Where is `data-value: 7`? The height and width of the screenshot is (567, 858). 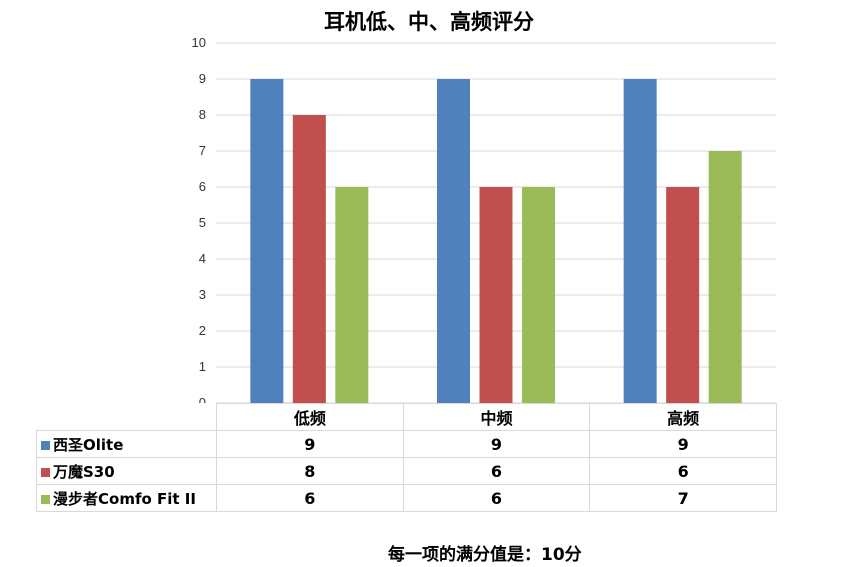 data-value: 7 is located at coordinates (683, 498).